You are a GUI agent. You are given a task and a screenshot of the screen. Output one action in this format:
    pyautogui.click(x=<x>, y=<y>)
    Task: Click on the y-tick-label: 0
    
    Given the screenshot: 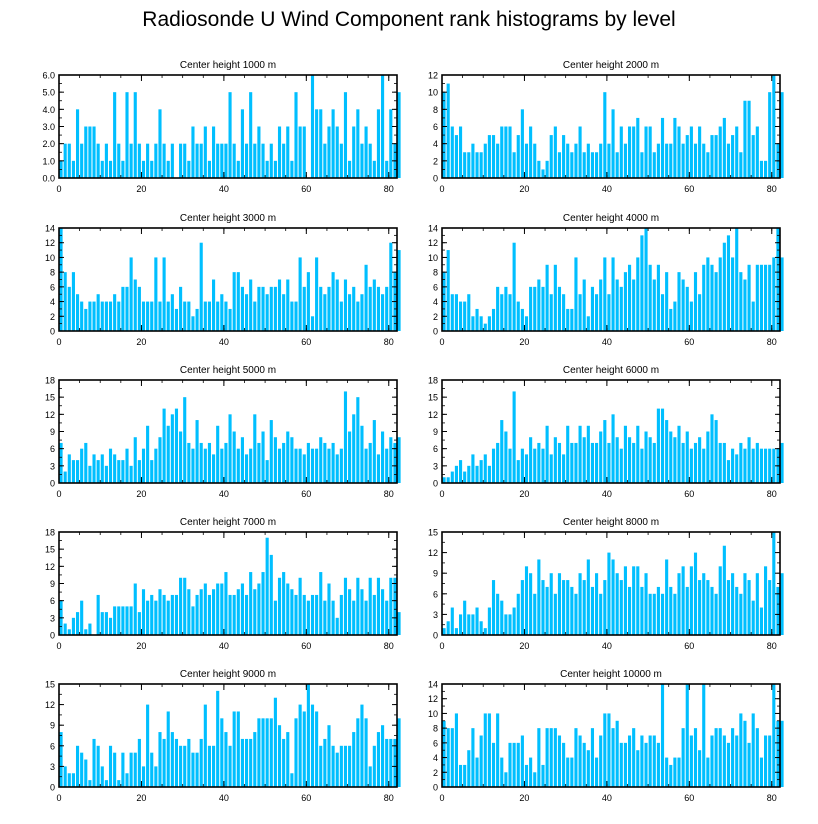 What is the action you would take?
    pyautogui.click(x=52, y=484)
    